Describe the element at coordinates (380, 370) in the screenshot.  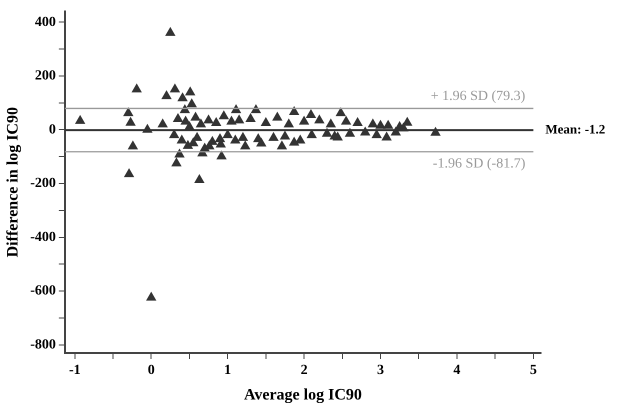
I see `x-tick-label: 3` at that location.